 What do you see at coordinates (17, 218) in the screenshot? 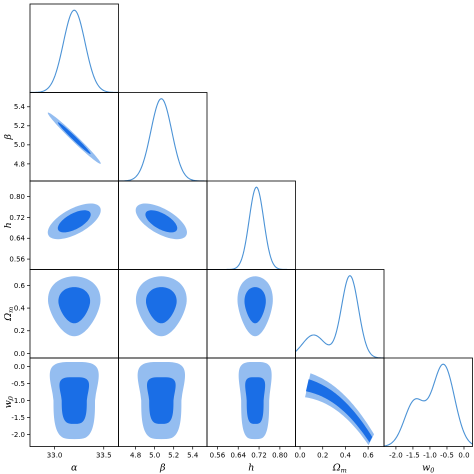
I see `ytick-label-h-1: 0.72` at bounding box center [17, 218].